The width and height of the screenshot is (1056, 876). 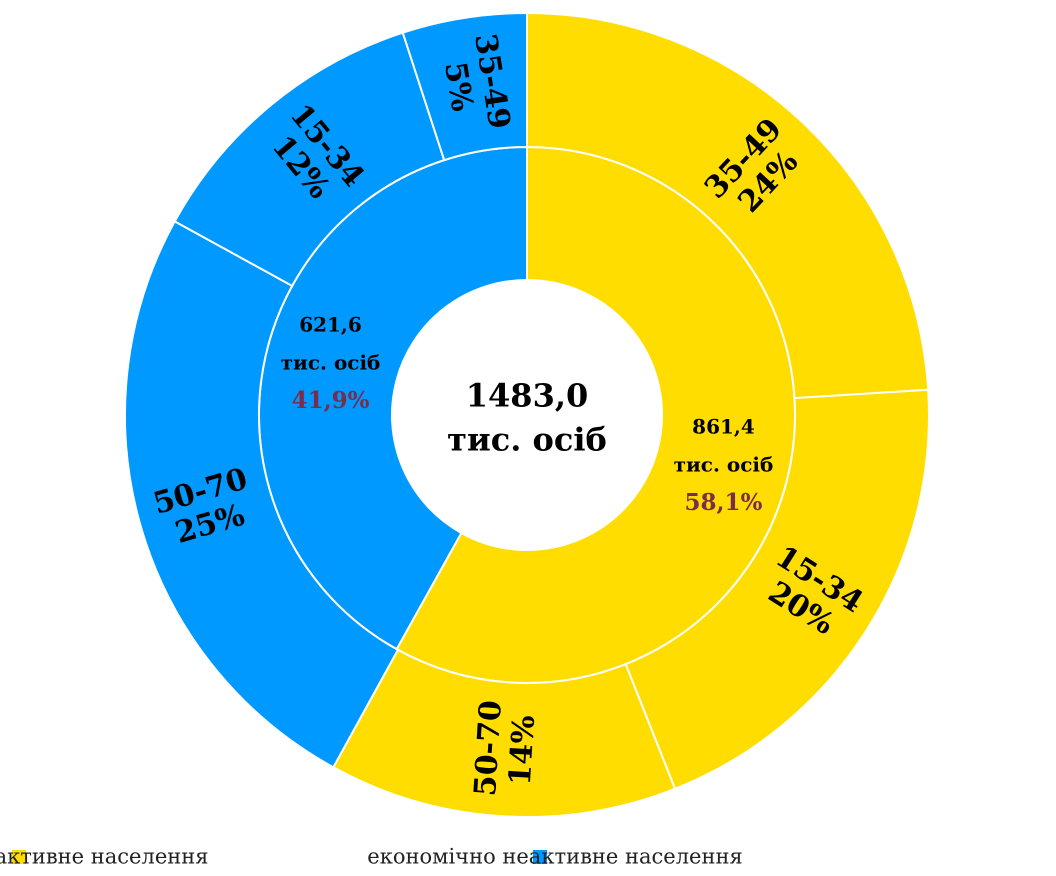 I want to click on outer-label: 35-495%, so click(x=477, y=81).